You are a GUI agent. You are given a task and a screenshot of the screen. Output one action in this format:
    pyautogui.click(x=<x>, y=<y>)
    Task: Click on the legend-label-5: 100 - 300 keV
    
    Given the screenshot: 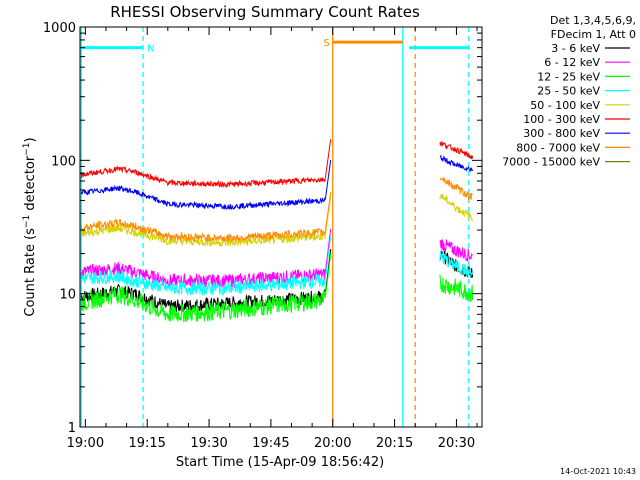 What is the action you would take?
    pyautogui.click(x=561, y=119)
    